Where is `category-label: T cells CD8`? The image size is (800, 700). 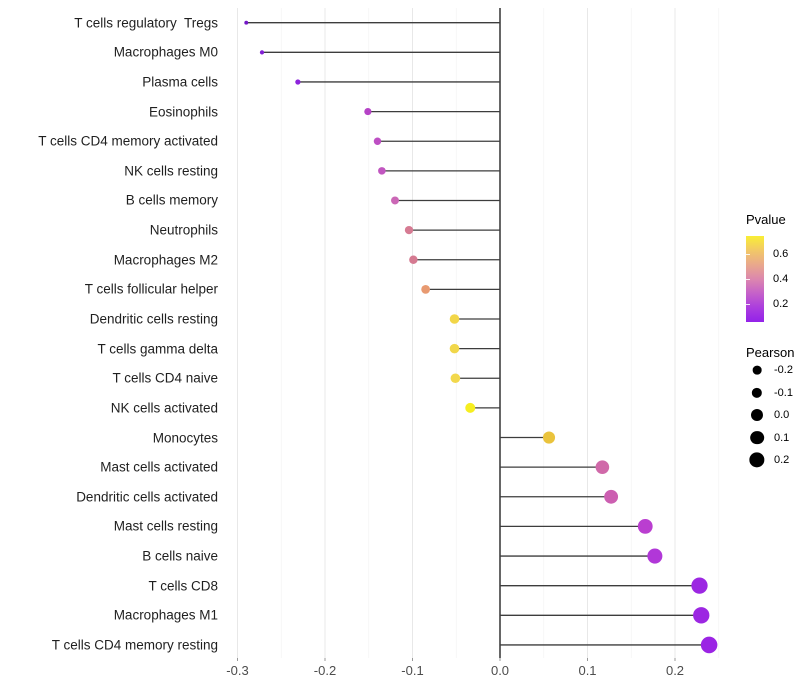 category-label: T cells CD8 is located at coordinates (183, 586).